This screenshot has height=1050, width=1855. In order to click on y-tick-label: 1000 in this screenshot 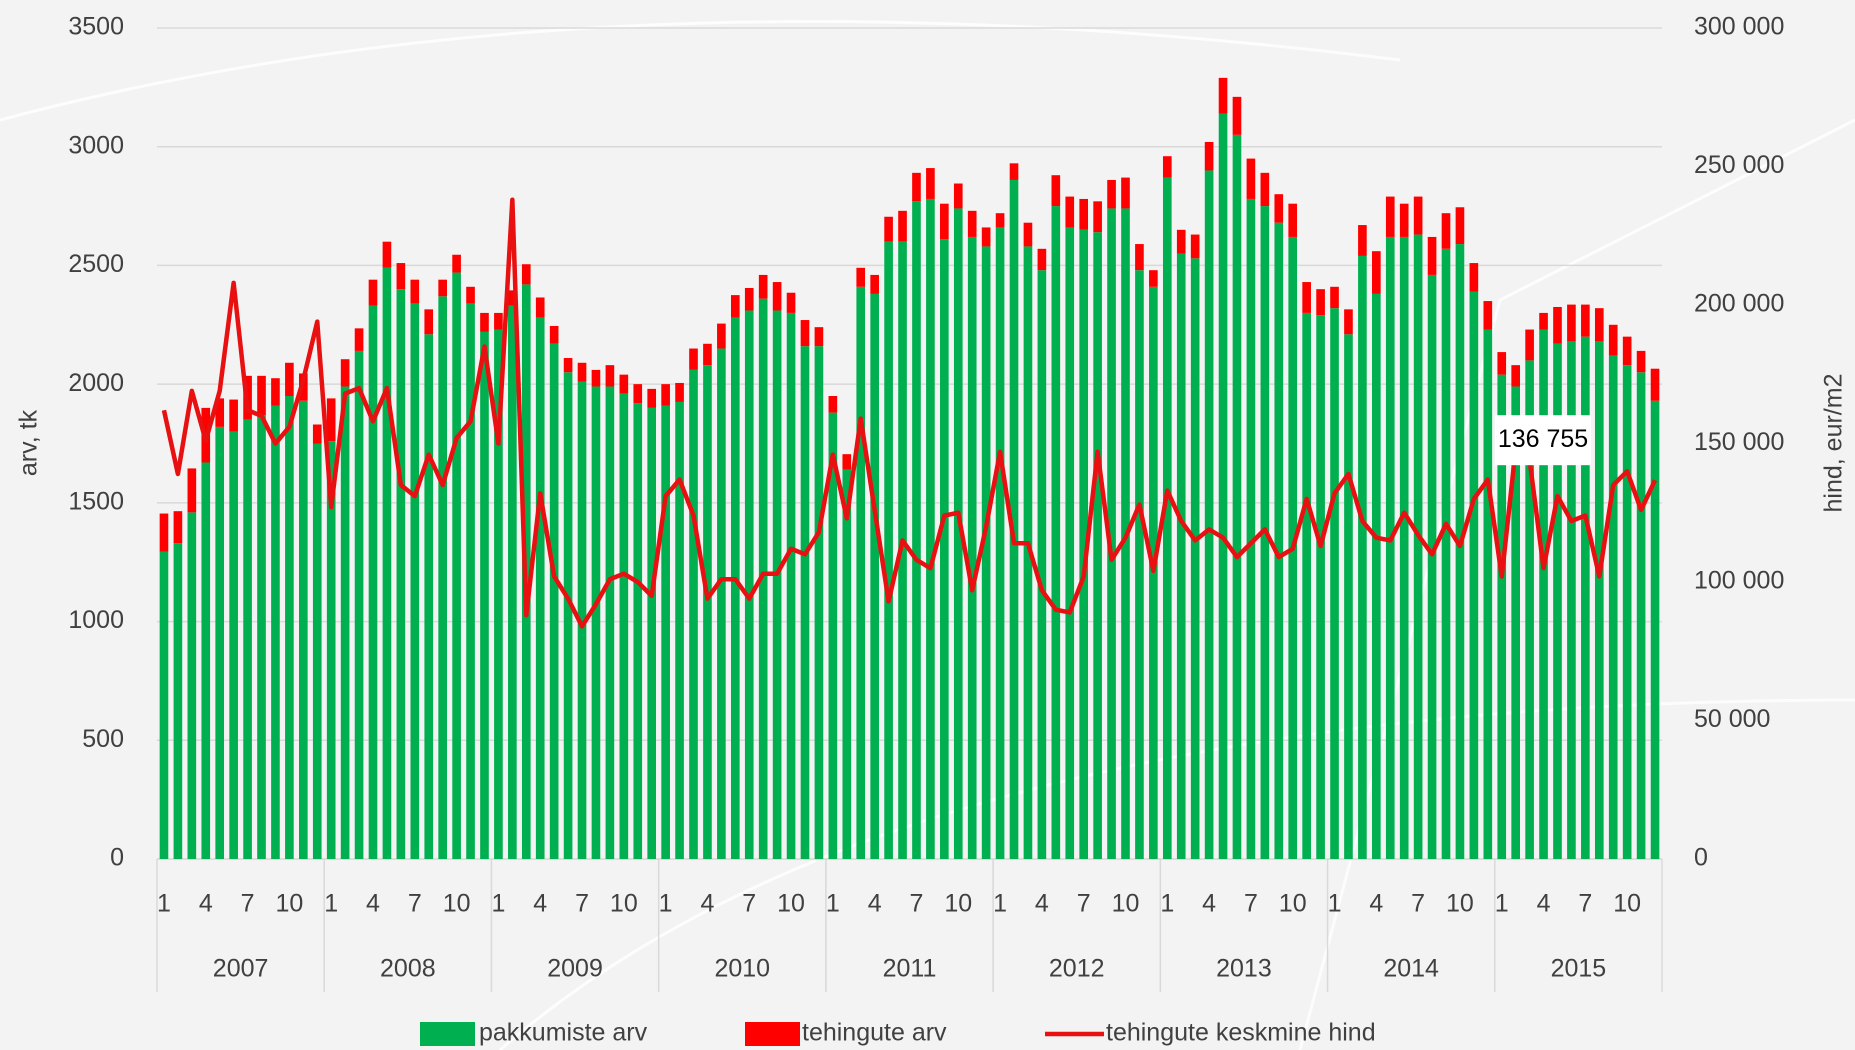, I will do `click(96, 620)`.